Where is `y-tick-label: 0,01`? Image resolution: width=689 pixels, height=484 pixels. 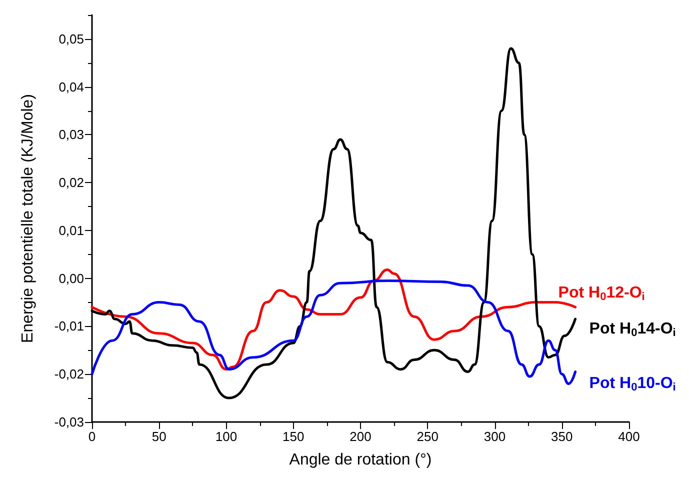
y-tick-label: 0,01 is located at coordinates (71, 230).